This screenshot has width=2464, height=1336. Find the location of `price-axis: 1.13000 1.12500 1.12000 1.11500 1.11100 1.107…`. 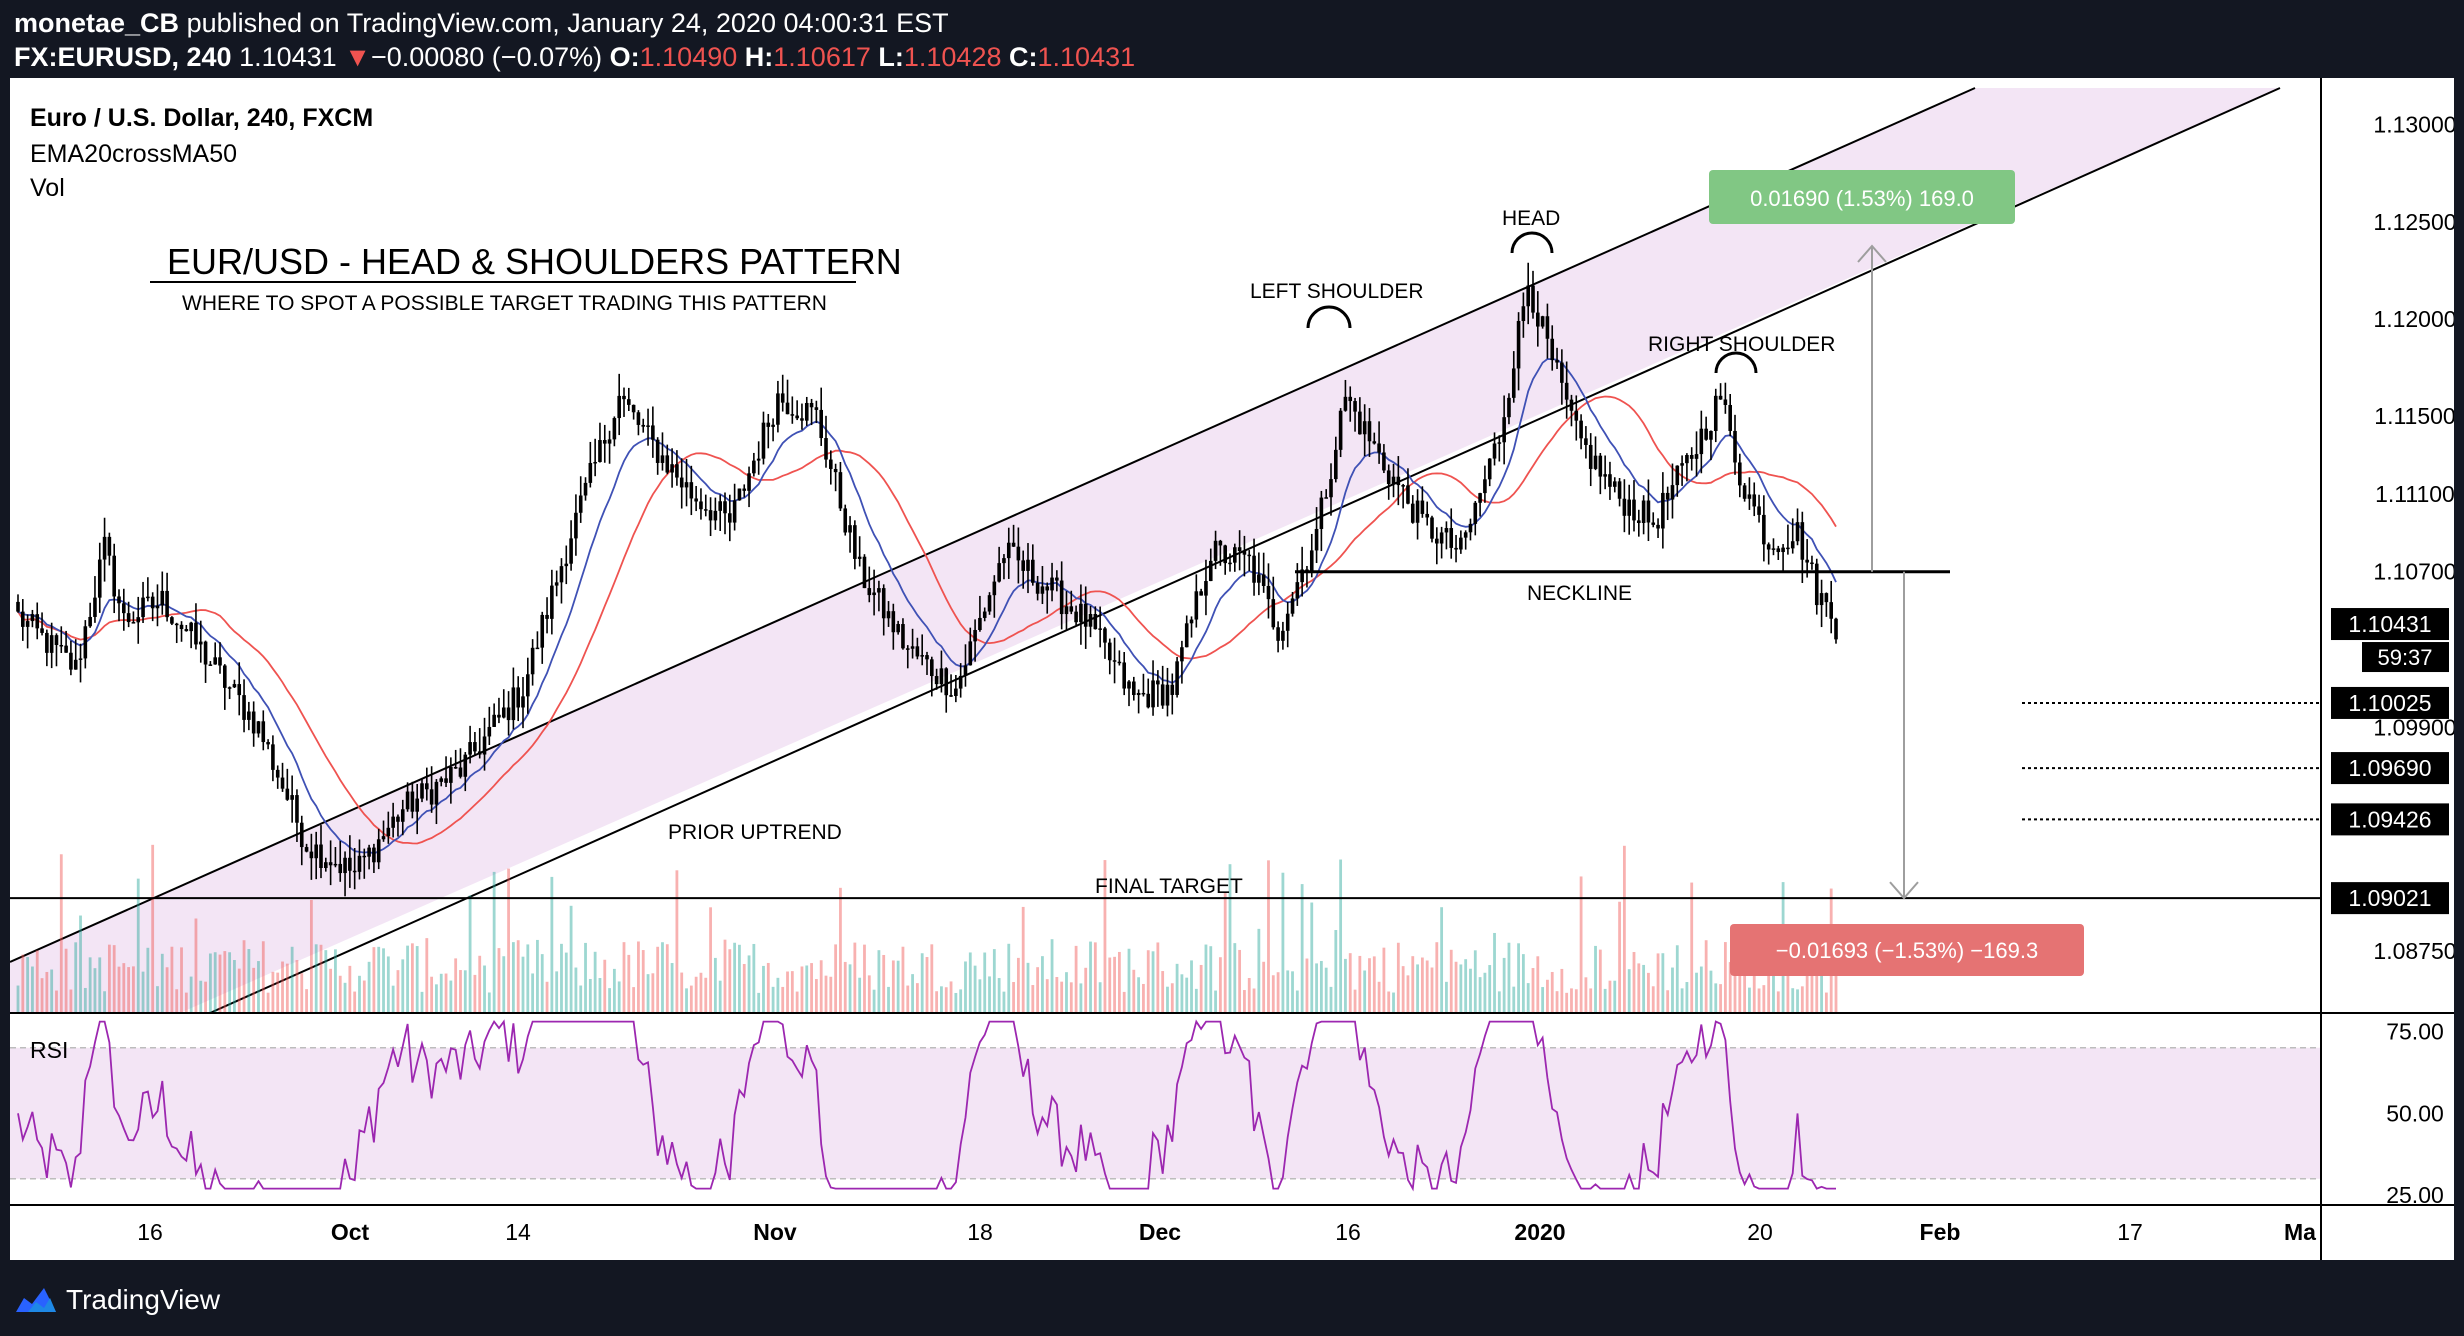

price-axis: 1.13000 1.12500 1.12000 1.11500 1.11100 1.107… is located at coordinates (2394, 660).